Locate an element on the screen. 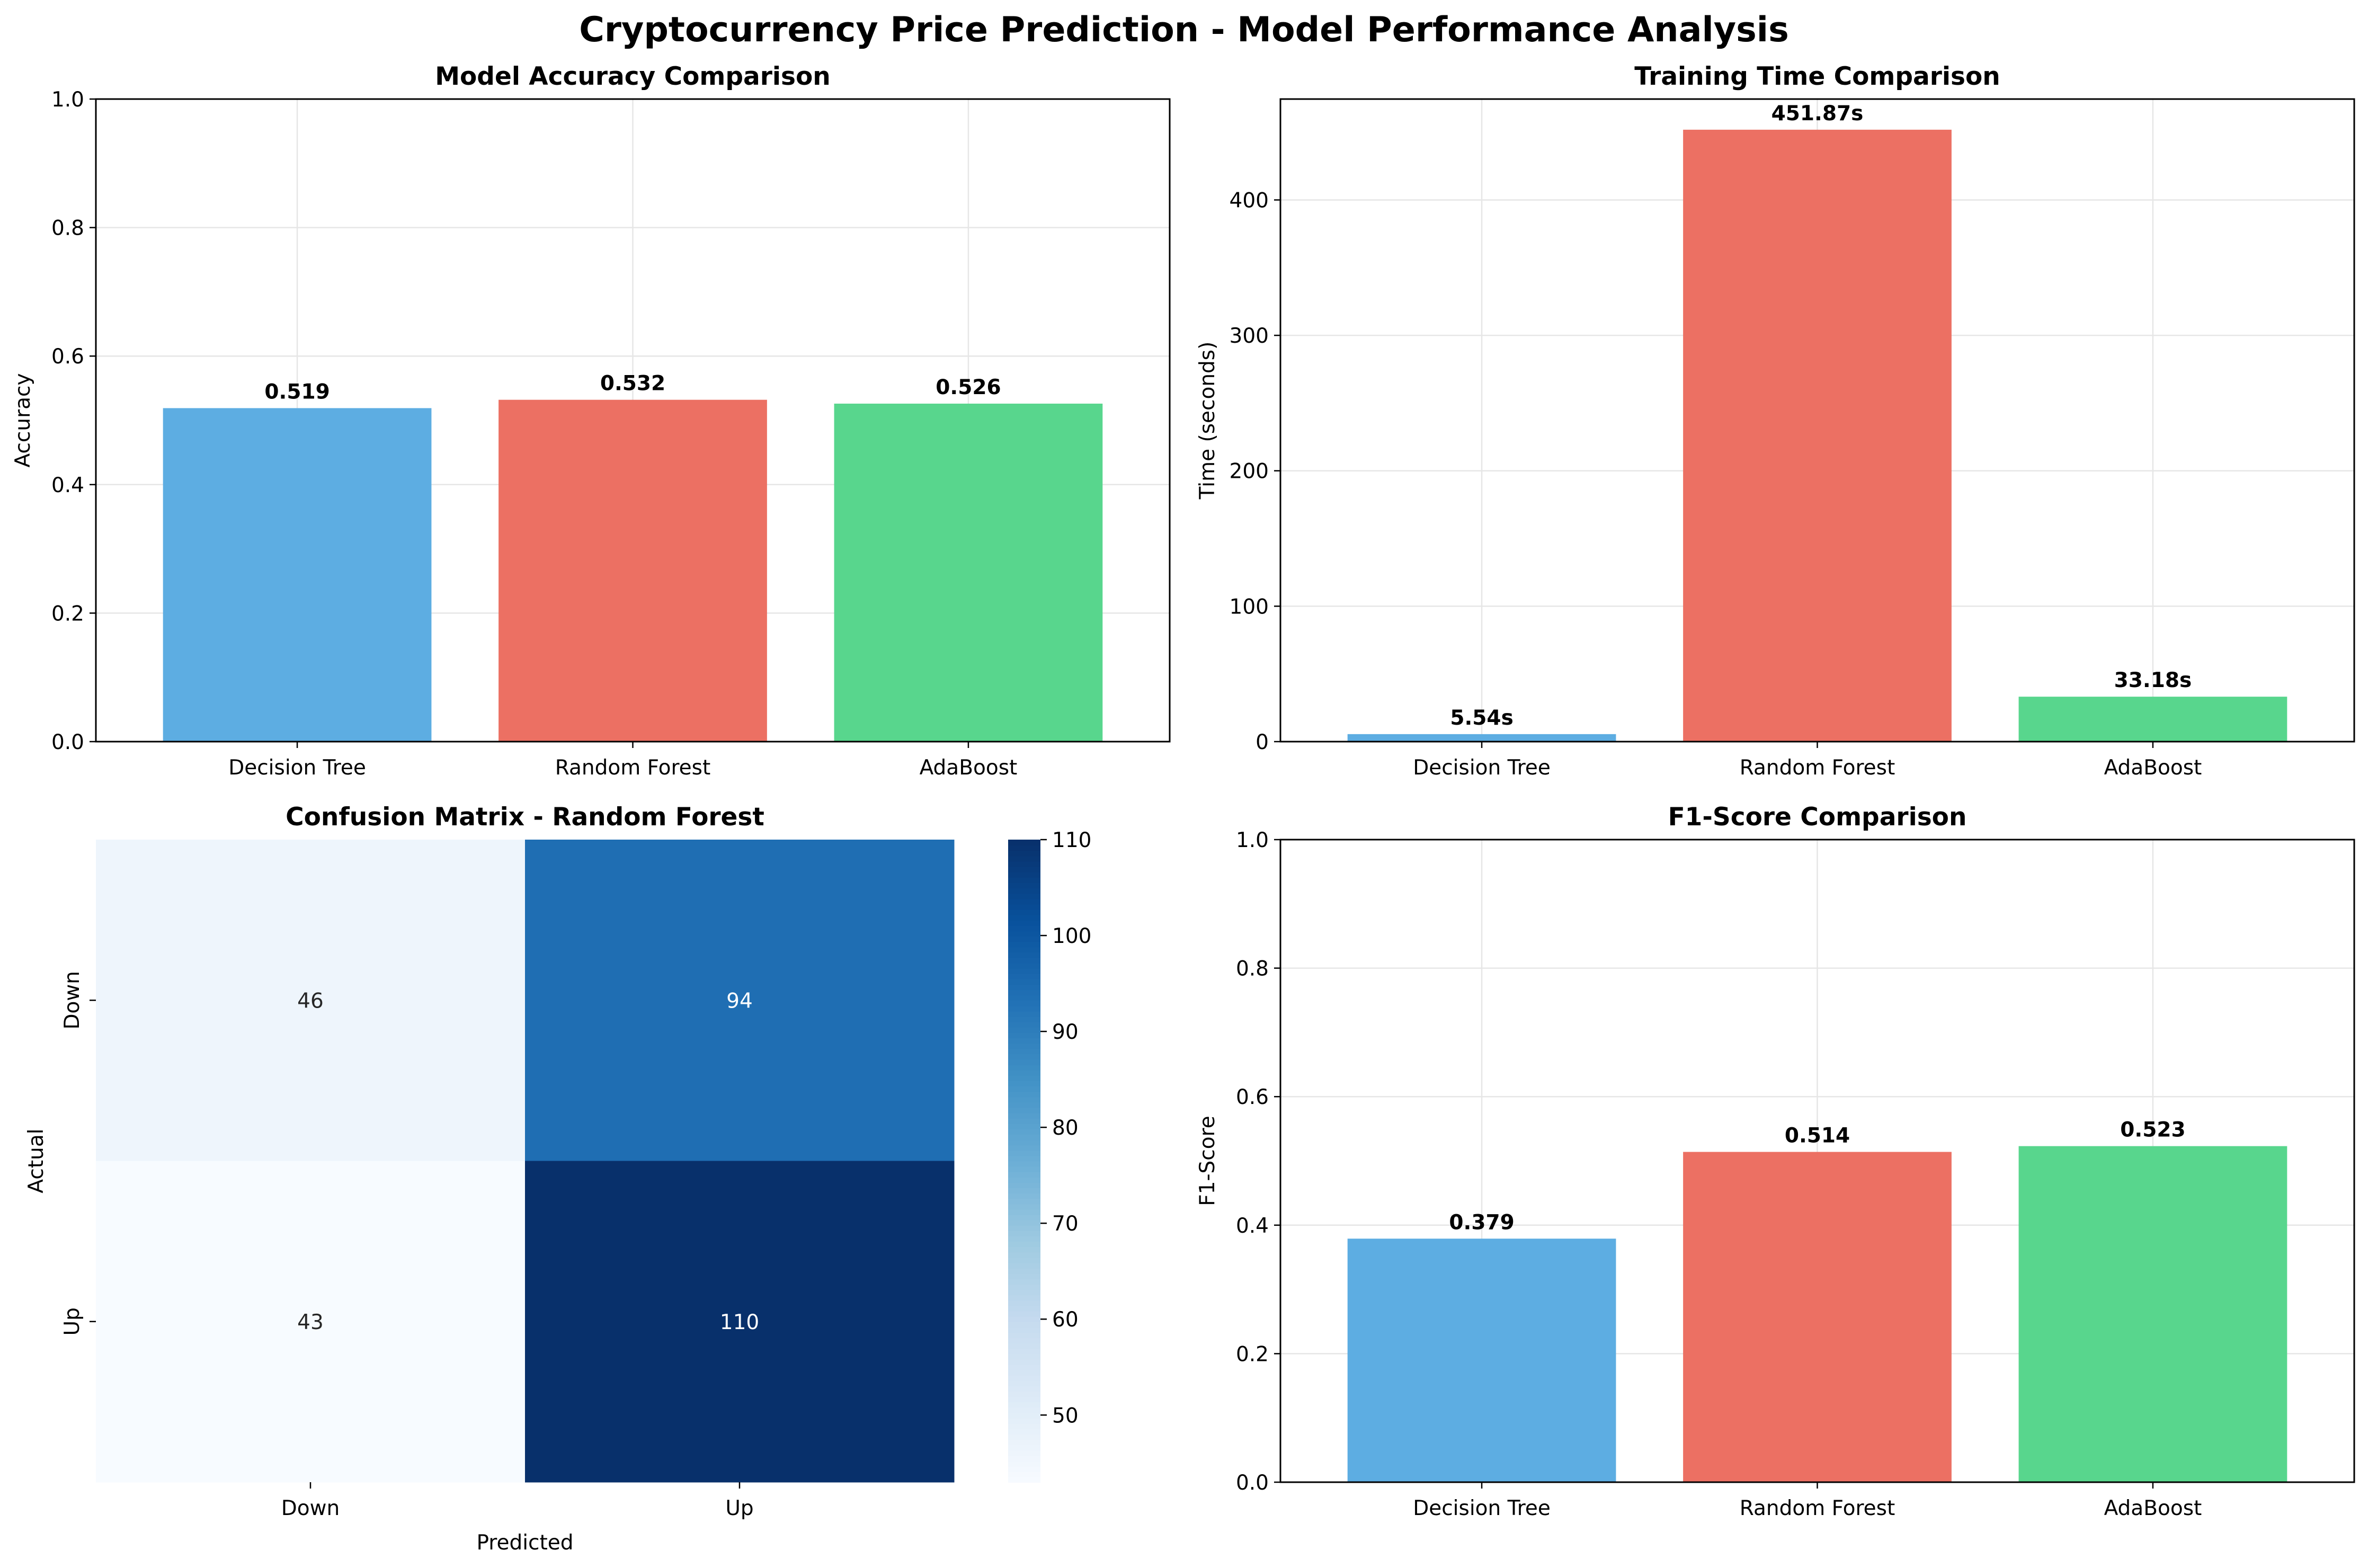  x-axis-label: Predicted is located at coordinates (524, 1543).